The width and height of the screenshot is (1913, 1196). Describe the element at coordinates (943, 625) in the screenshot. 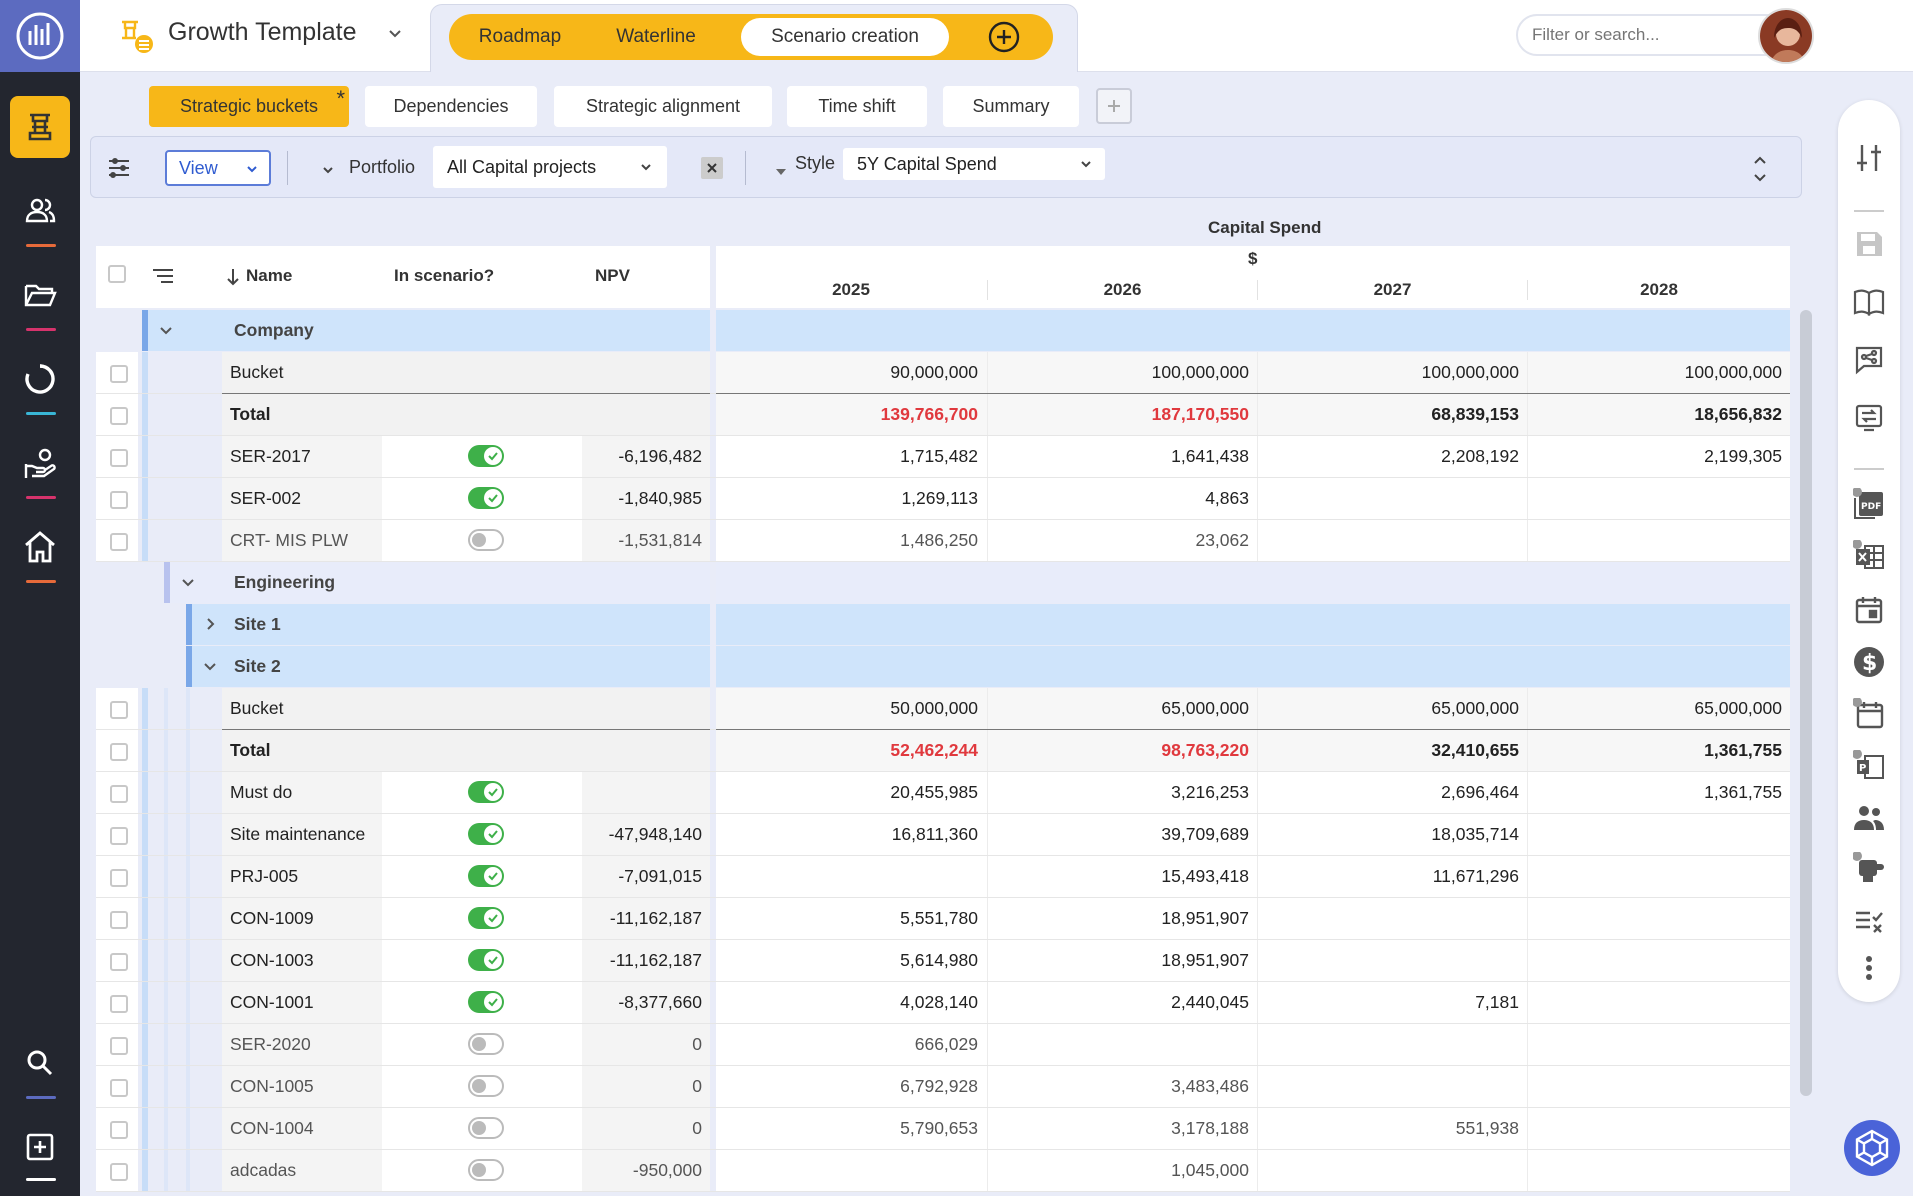

I see `group-row: Site 1` at that location.